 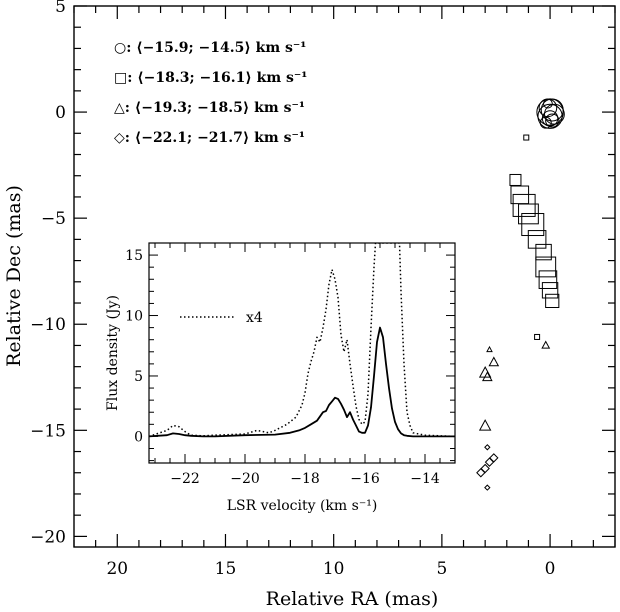 I want to click on inset-x-tick-label: −20, so click(x=245, y=479).